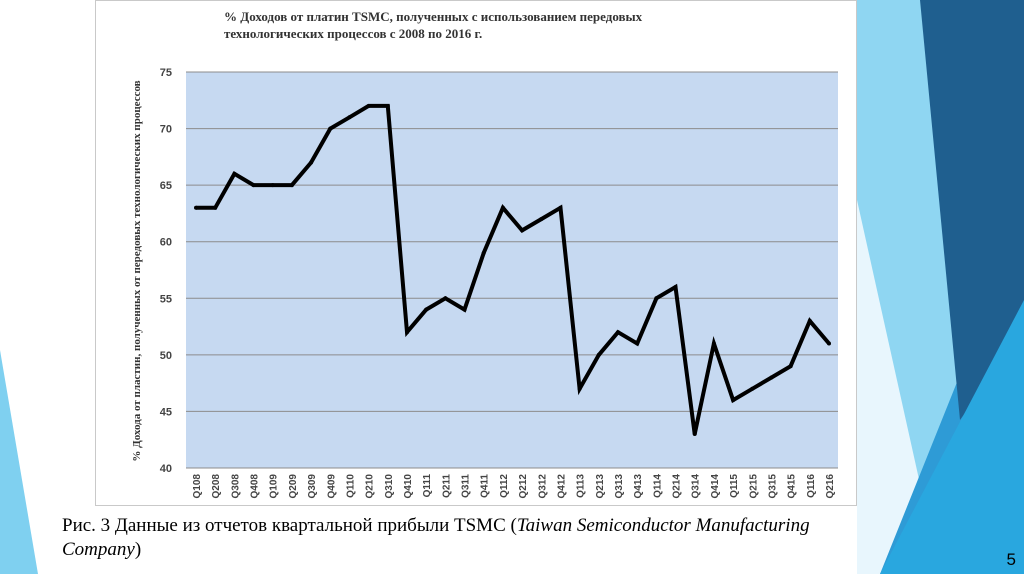 The width and height of the screenshot is (1024, 574). What do you see at coordinates (166, 130) in the screenshot?
I see `y-tick-label: 70` at bounding box center [166, 130].